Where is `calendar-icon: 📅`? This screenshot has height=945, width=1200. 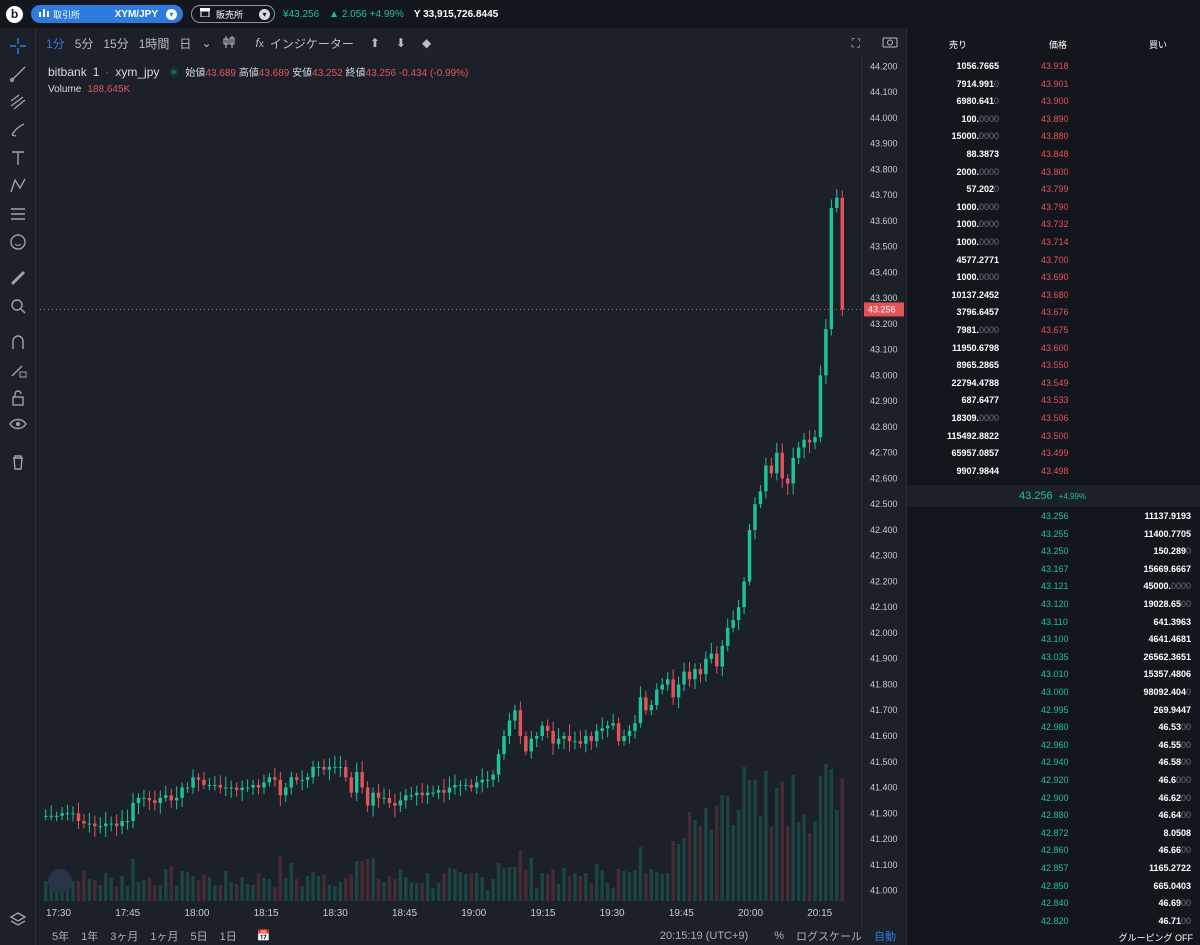
calendar-icon: 📅 is located at coordinates (263, 936).